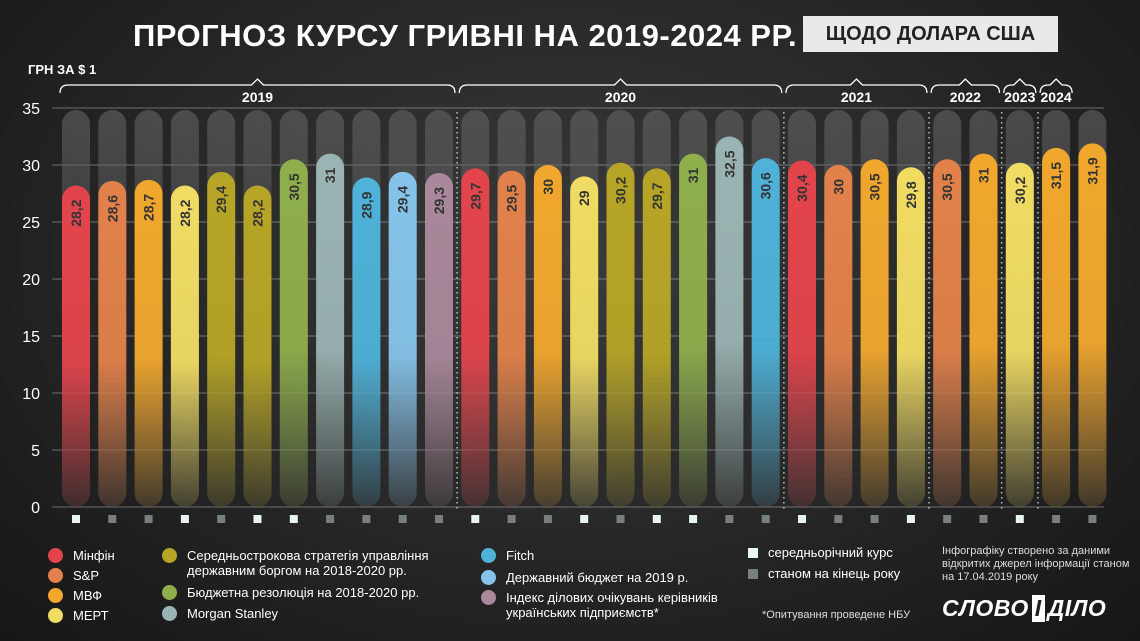  I want to click on bar-value-label: 31,5, so click(1056, 175).